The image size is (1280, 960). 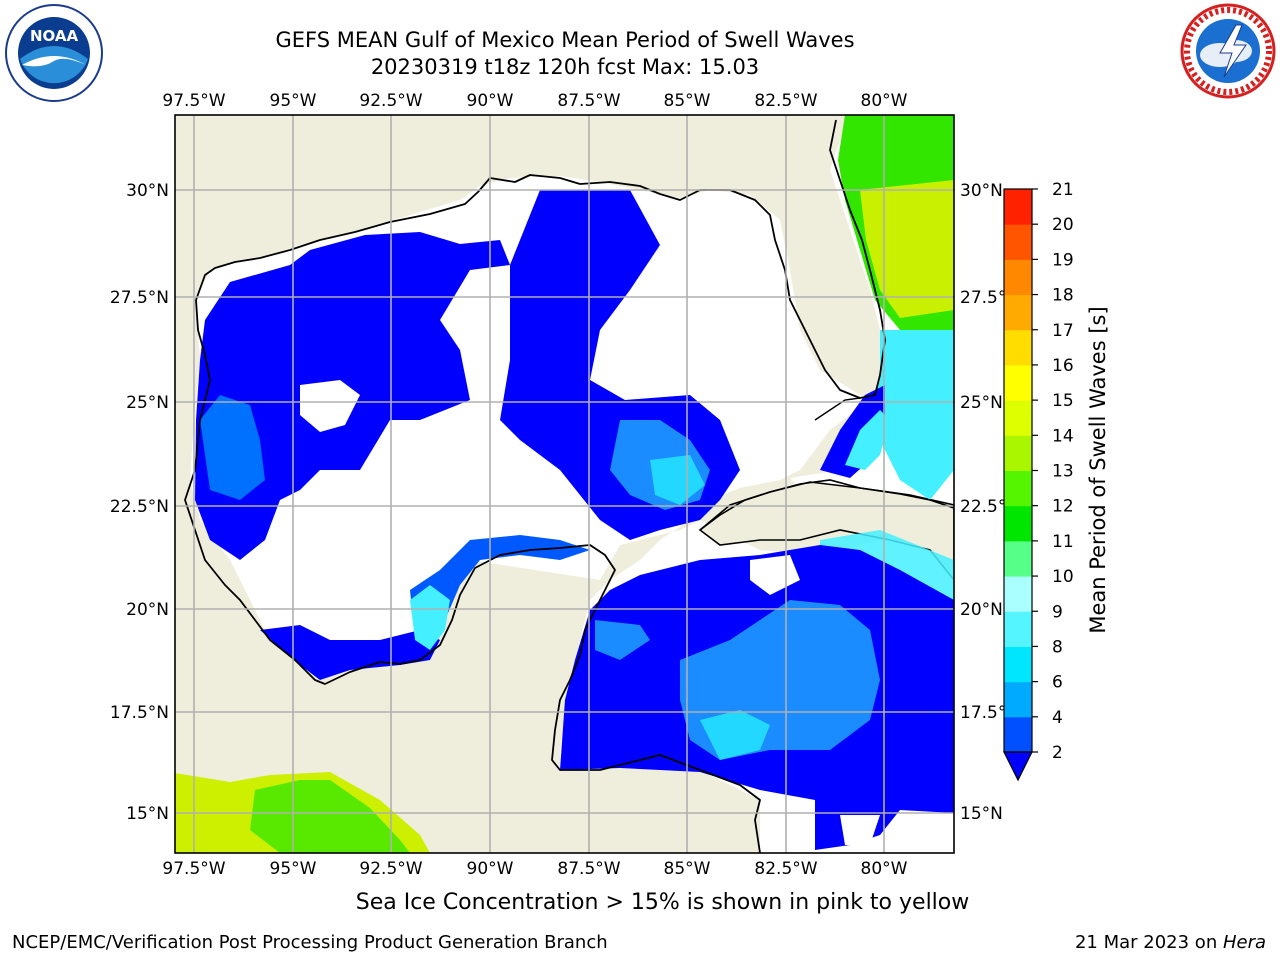 I want to click on credit-right: 21 Mar 2023 on Hera, so click(x=1170, y=942).